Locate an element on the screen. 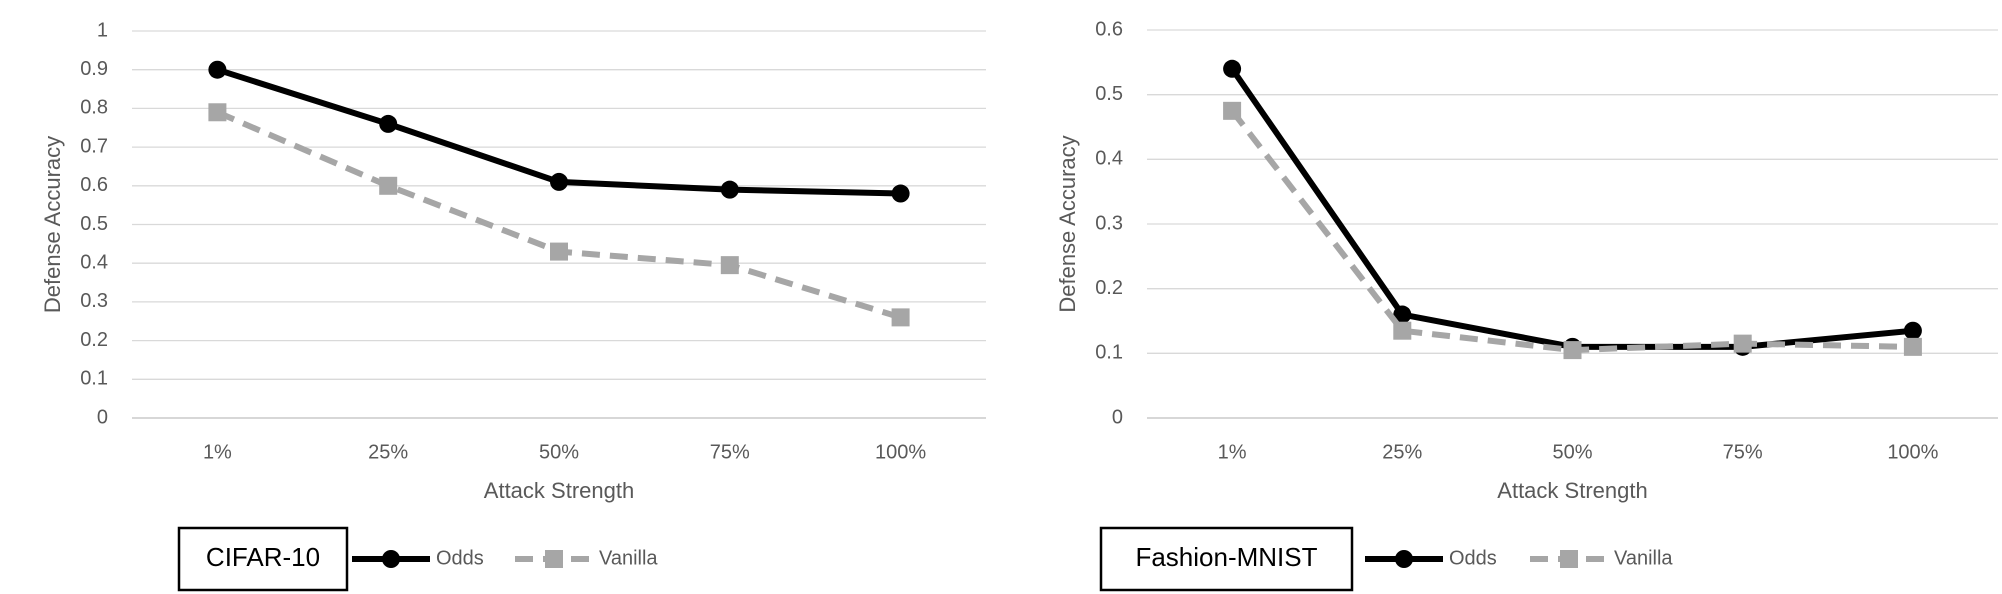 The image size is (2002, 594). y-tick-label: 1 is located at coordinates (102, 30).